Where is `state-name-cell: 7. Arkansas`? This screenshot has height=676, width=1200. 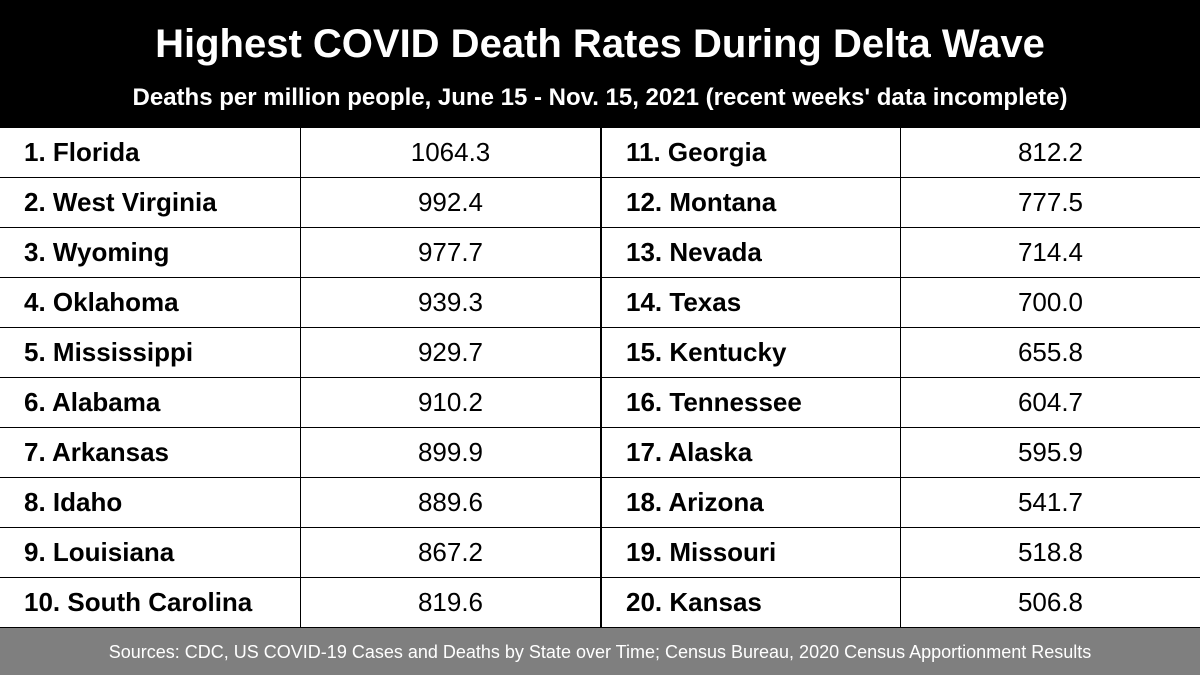 state-name-cell: 7. Arkansas is located at coordinates (97, 452).